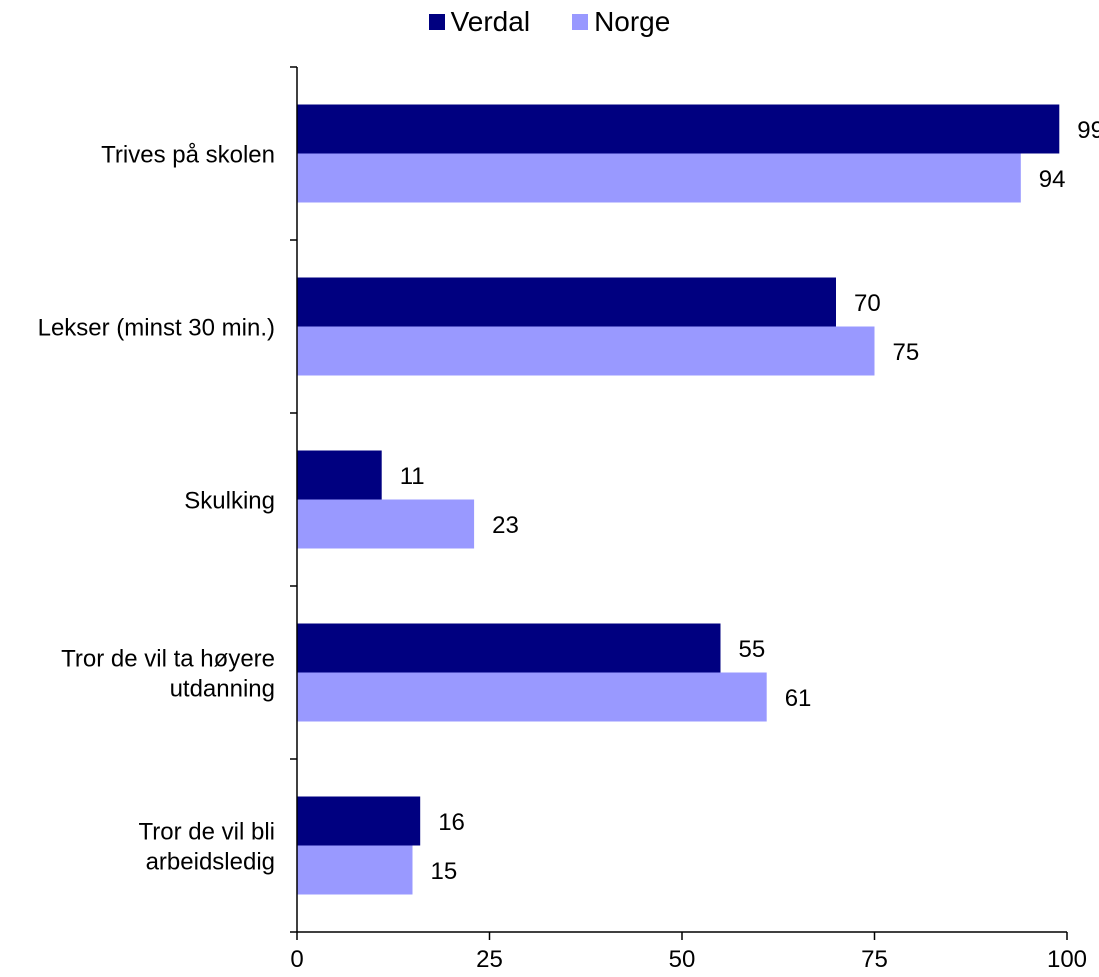 The width and height of the screenshot is (1099, 977). I want to click on data-label-norge-2: 23, so click(505, 525).